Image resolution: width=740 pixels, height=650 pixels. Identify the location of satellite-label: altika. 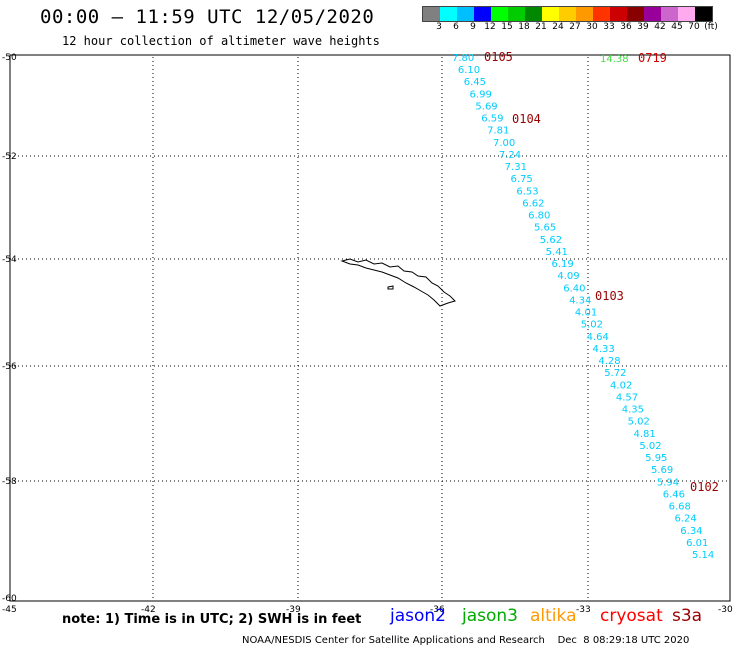
(553, 616).